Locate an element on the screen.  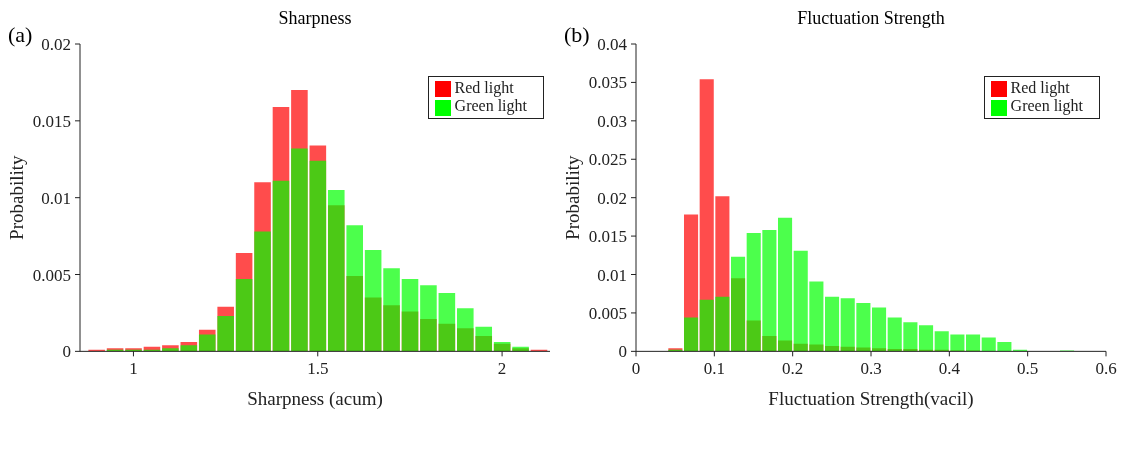
x-tick-label: 0.2 is located at coordinates (793, 369).